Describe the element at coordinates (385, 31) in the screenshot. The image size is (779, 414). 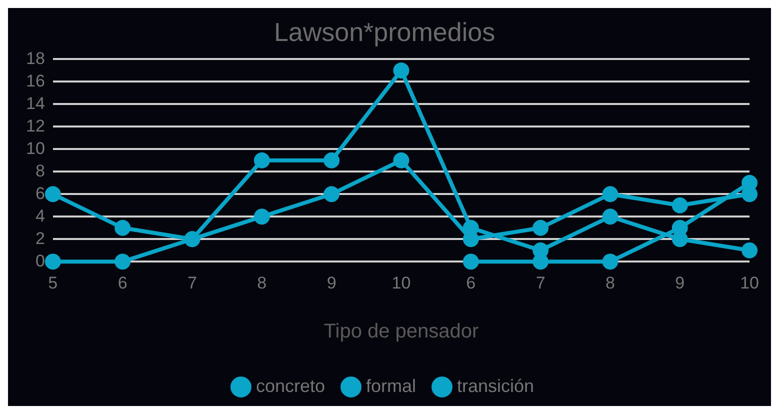
I see `chart-title: Lawson*promedios` at that location.